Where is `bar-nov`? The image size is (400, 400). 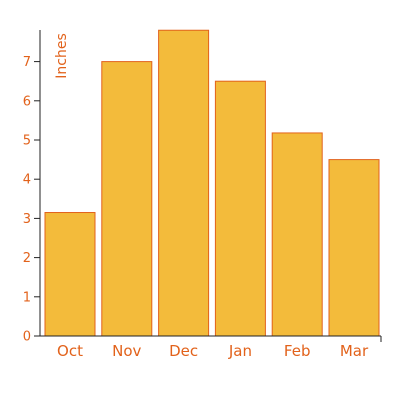
bar-nov is located at coordinates (127, 199).